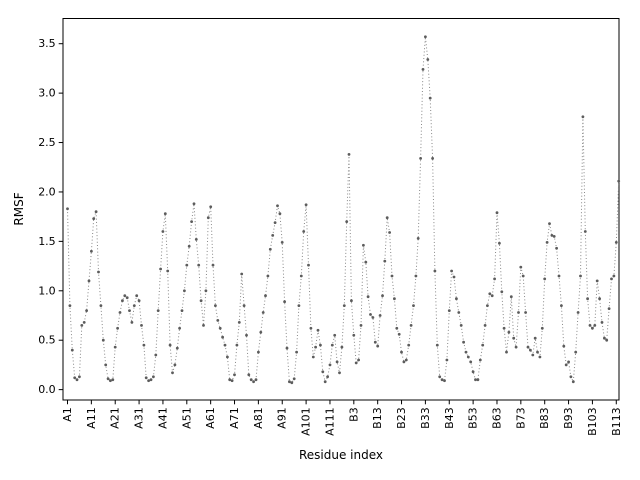 The image size is (640, 480). Describe the element at coordinates (544, 418) in the screenshot. I see `x-tick-label: B83` at that location.